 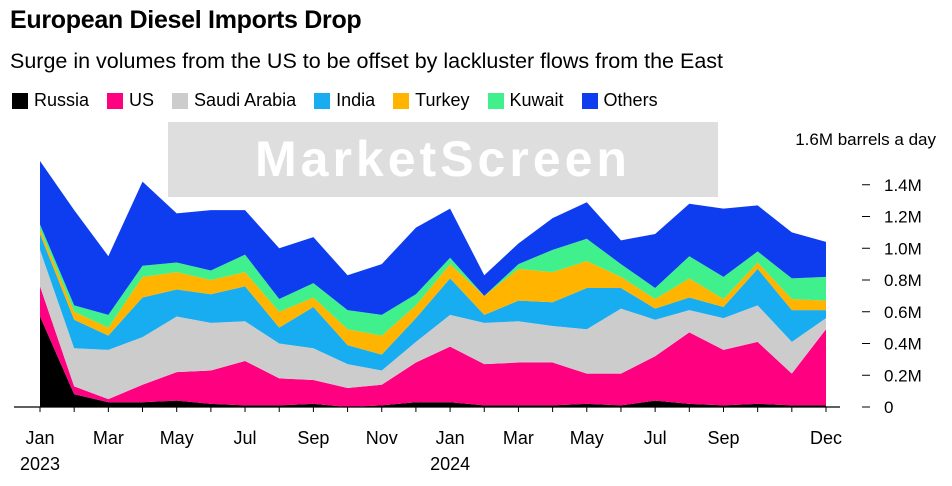 I want to click on legend-label: Others, so click(x=630, y=100).